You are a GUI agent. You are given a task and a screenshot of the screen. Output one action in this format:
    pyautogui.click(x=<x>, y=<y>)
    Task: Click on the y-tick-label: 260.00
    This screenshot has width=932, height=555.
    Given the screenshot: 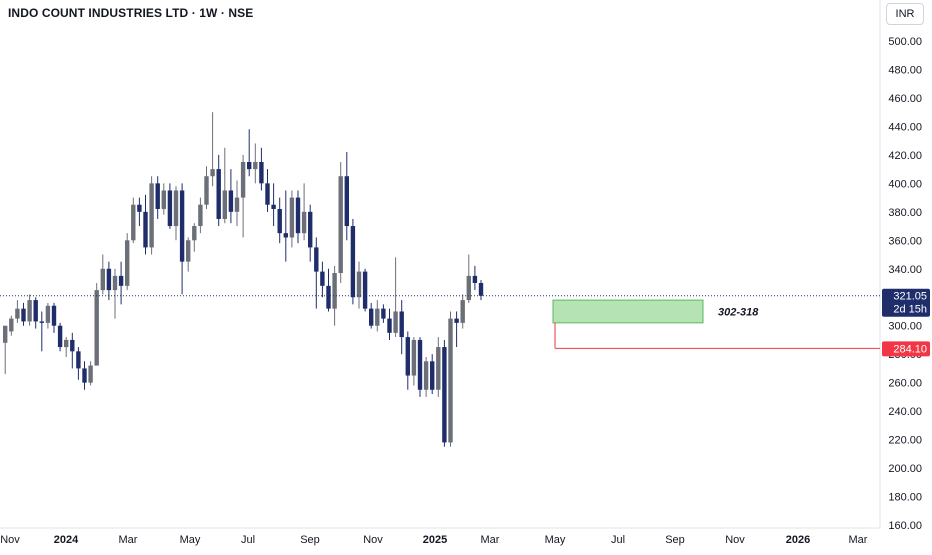 What is the action you would take?
    pyautogui.click(x=905, y=384)
    